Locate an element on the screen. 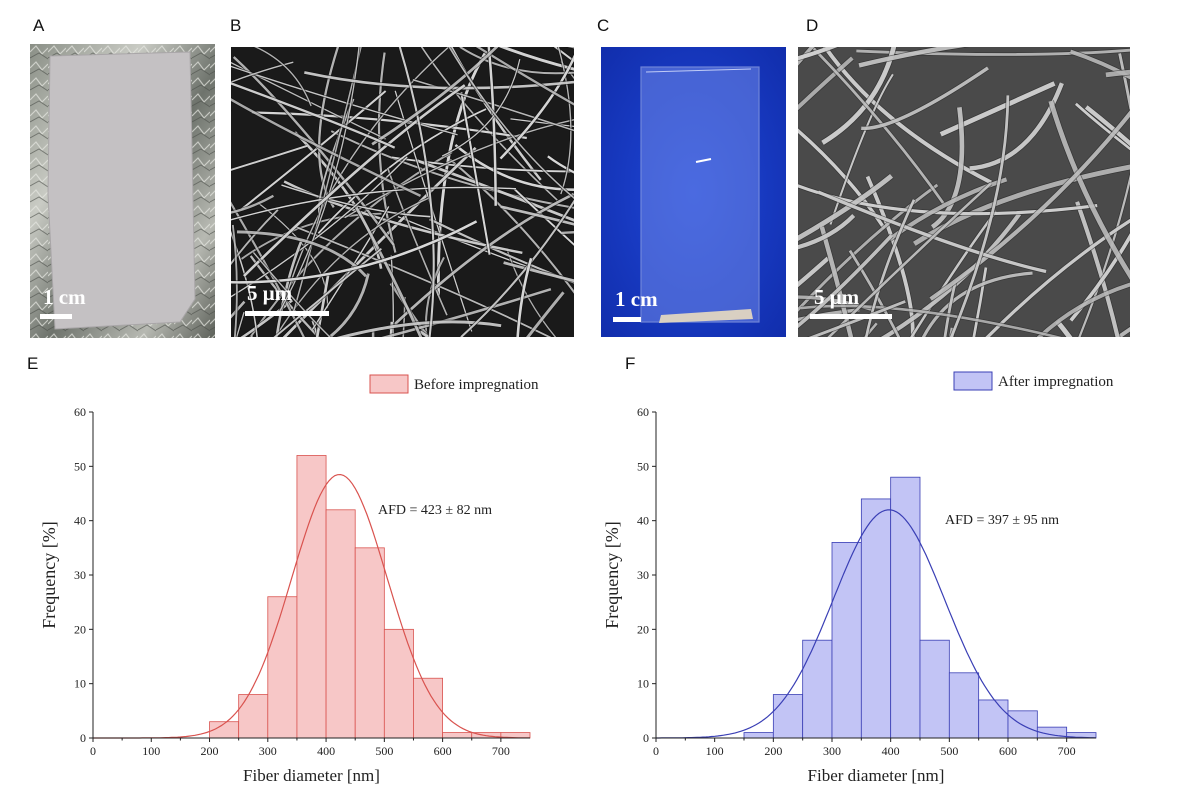 Image resolution: width=1200 pixels, height=800 pixels. scale-bar-c is located at coordinates (627, 319).